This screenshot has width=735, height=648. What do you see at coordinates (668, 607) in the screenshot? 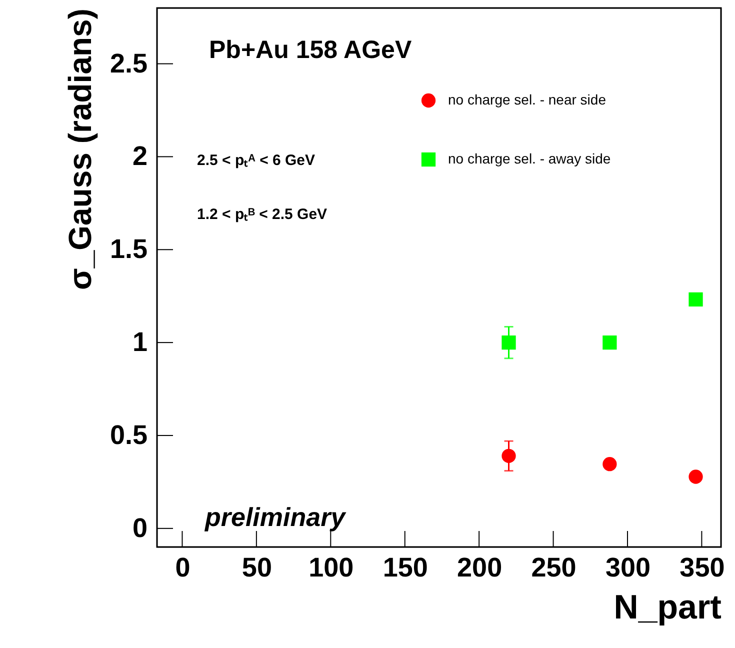
I see `x-axis-title: N_part` at bounding box center [668, 607].